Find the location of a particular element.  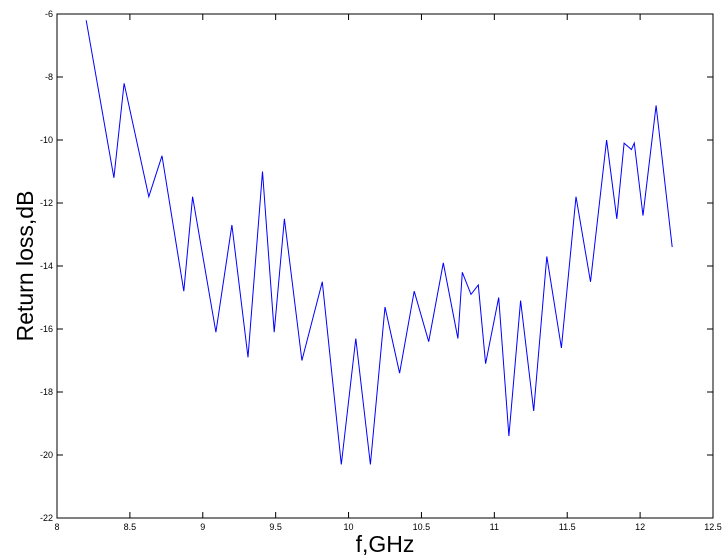

x-tick-label: 12 is located at coordinates (640, 527).